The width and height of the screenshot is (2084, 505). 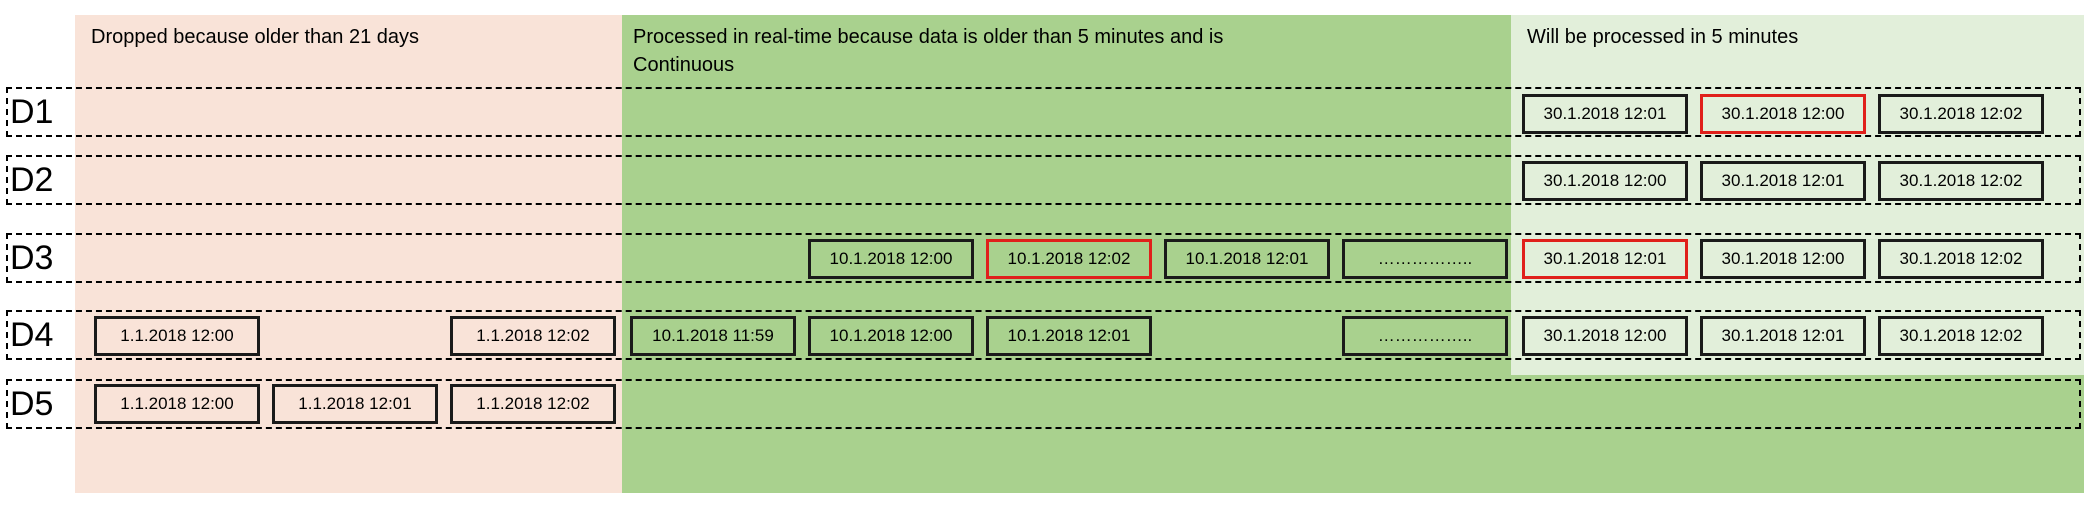 What do you see at coordinates (32, 112) in the screenshot?
I see `row-label-d1: D1` at bounding box center [32, 112].